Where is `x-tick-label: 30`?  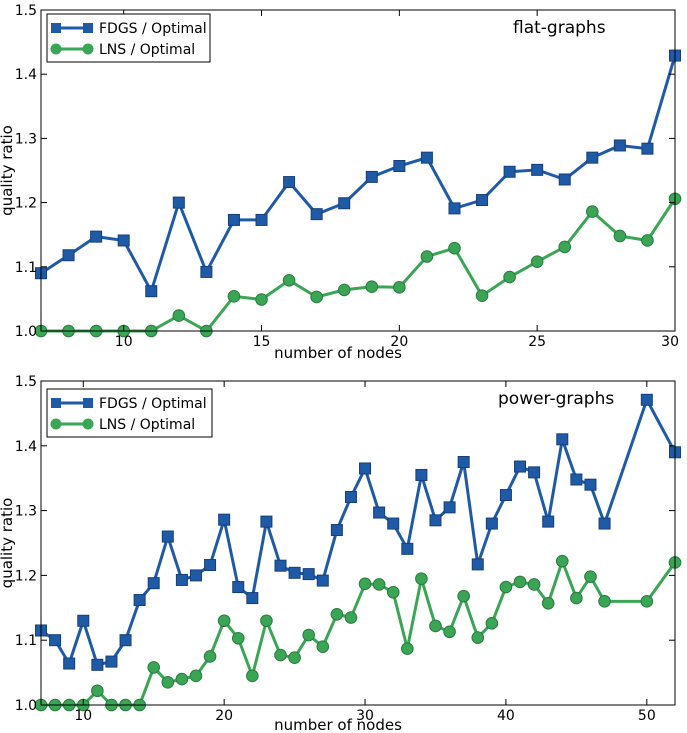
x-tick-label: 30 is located at coordinates (670, 342).